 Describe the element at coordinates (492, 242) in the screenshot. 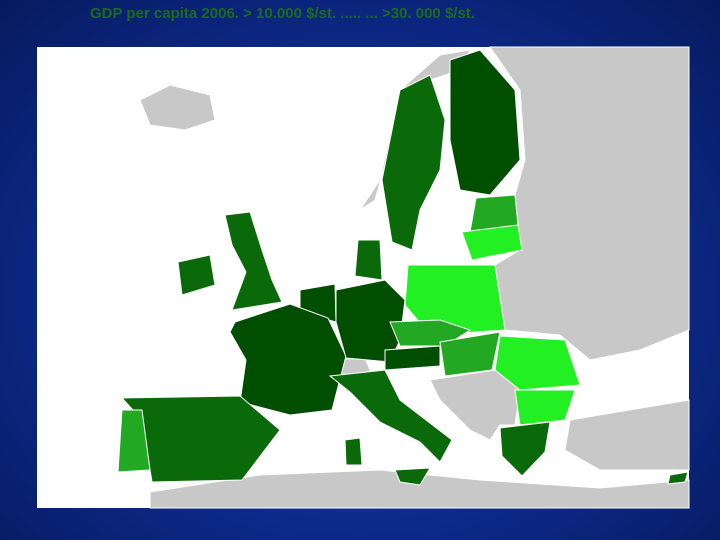

I see `lithuania` at that location.